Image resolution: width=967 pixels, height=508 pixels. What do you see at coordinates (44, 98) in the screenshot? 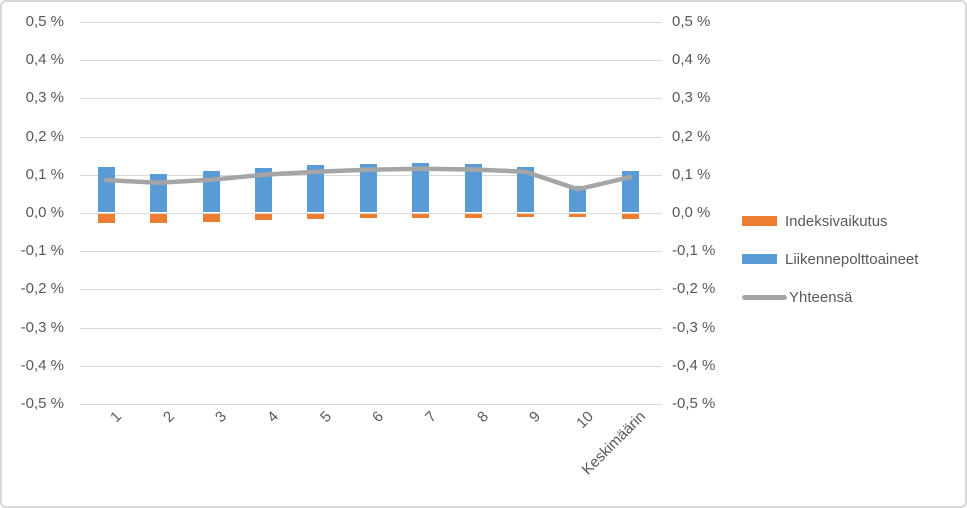
I see `y-axis-left-tick-label: 0,3 %` at bounding box center [44, 98].